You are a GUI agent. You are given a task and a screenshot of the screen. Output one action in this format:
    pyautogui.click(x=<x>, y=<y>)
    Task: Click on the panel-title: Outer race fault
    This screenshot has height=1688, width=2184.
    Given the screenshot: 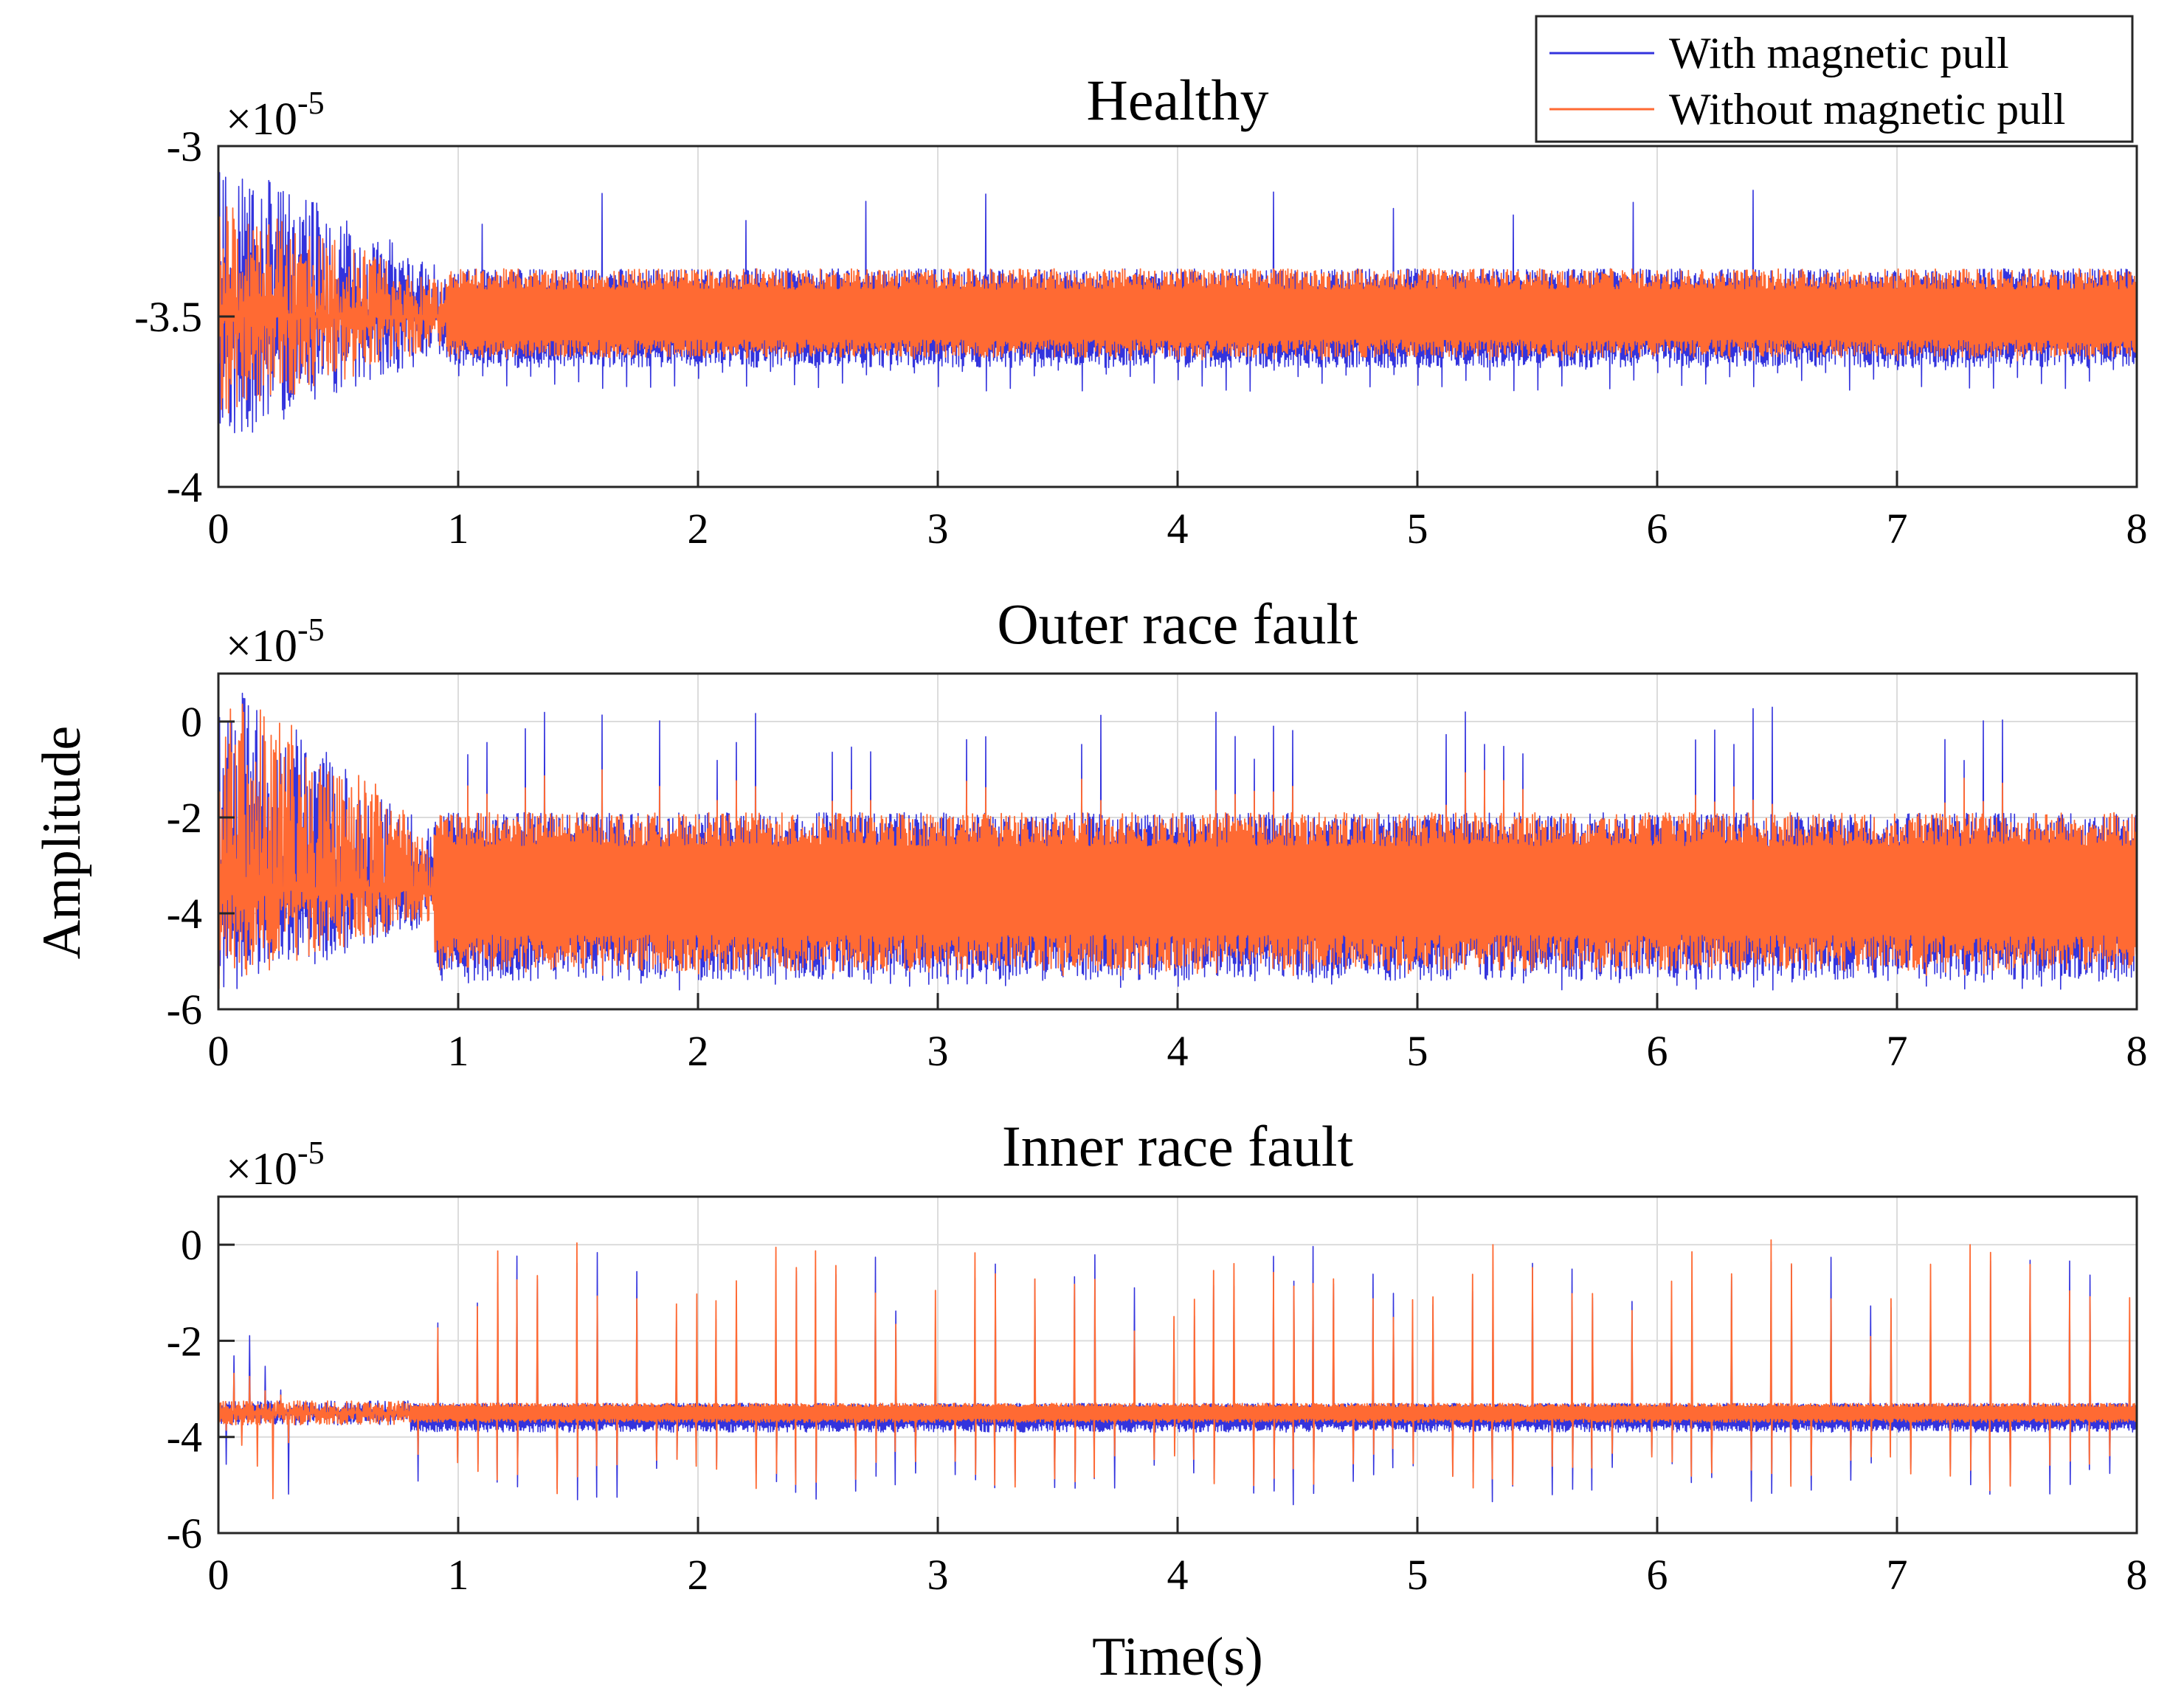 What is the action you would take?
    pyautogui.click(x=1178, y=624)
    